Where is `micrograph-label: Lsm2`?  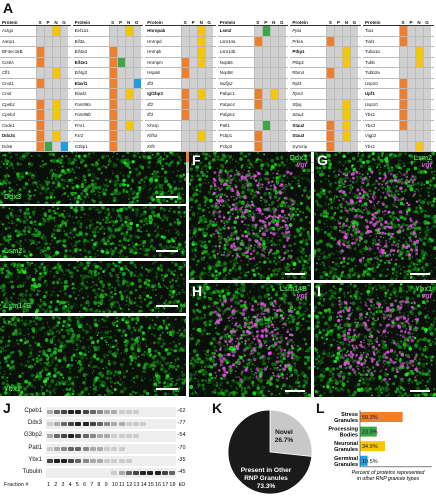 micrograph-label: Lsm2 is located at coordinates (13, 251).